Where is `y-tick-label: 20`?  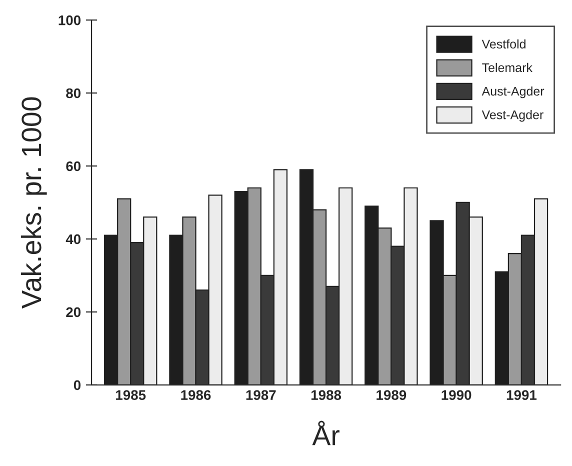
y-tick-label: 20 is located at coordinates (73, 312).